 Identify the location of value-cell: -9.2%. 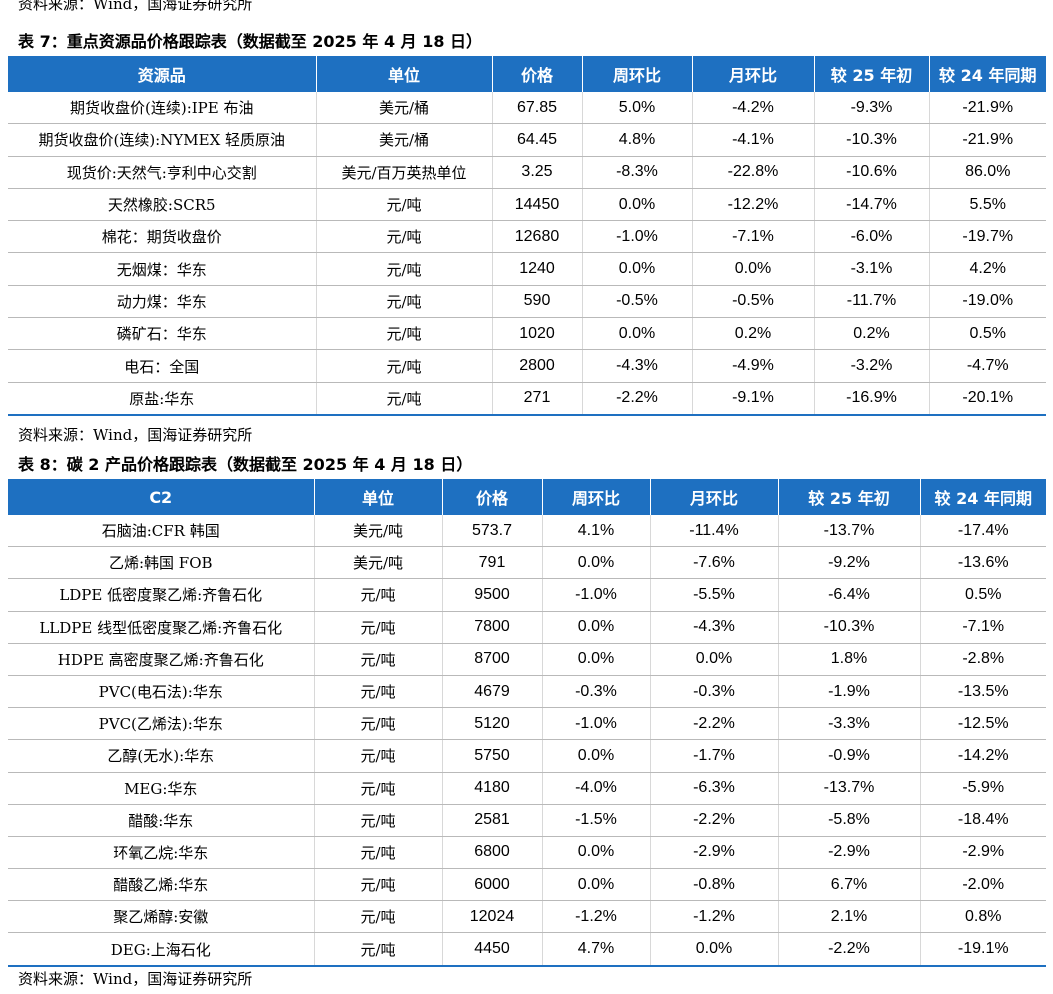
(848, 563).